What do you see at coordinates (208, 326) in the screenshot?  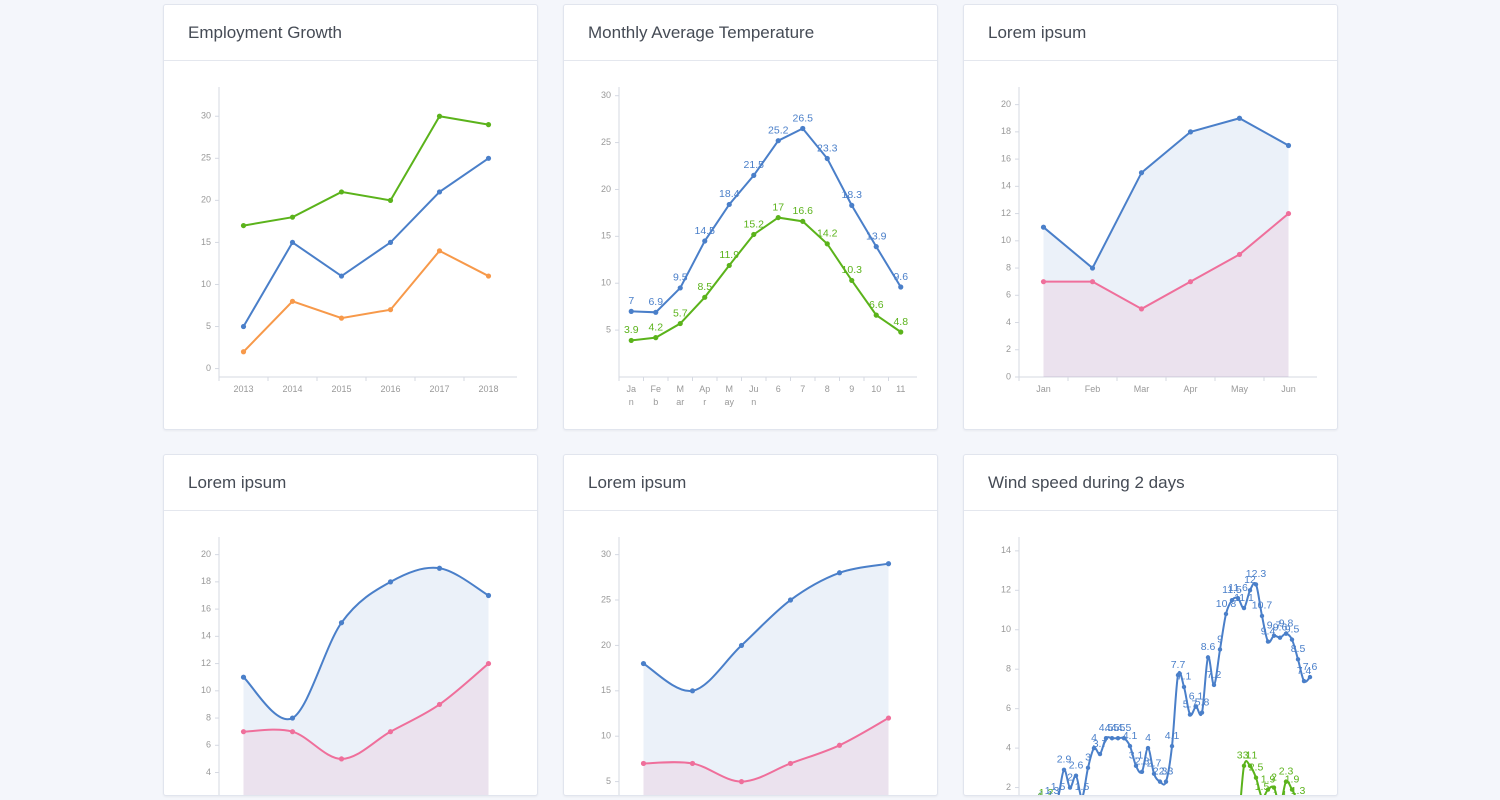 I see `y-tick-label: 5` at bounding box center [208, 326].